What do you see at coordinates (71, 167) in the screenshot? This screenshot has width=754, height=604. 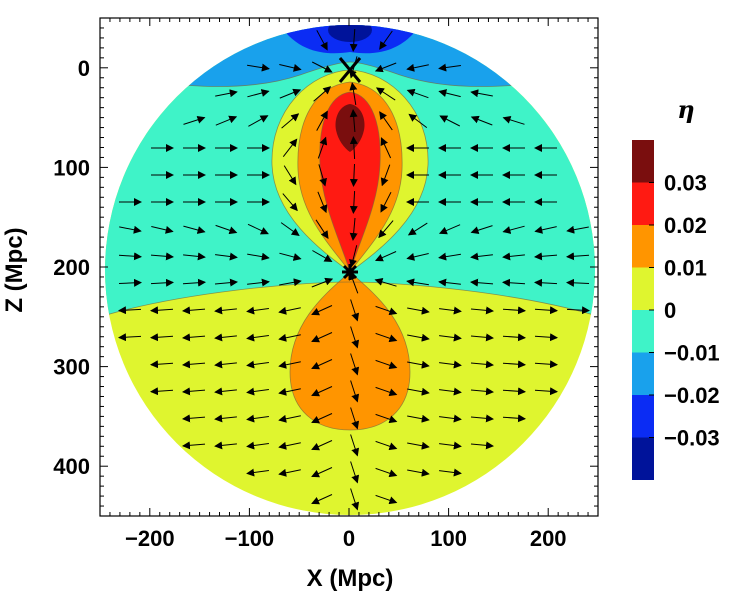 I see `y-tick-label: 100` at bounding box center [71, 167].